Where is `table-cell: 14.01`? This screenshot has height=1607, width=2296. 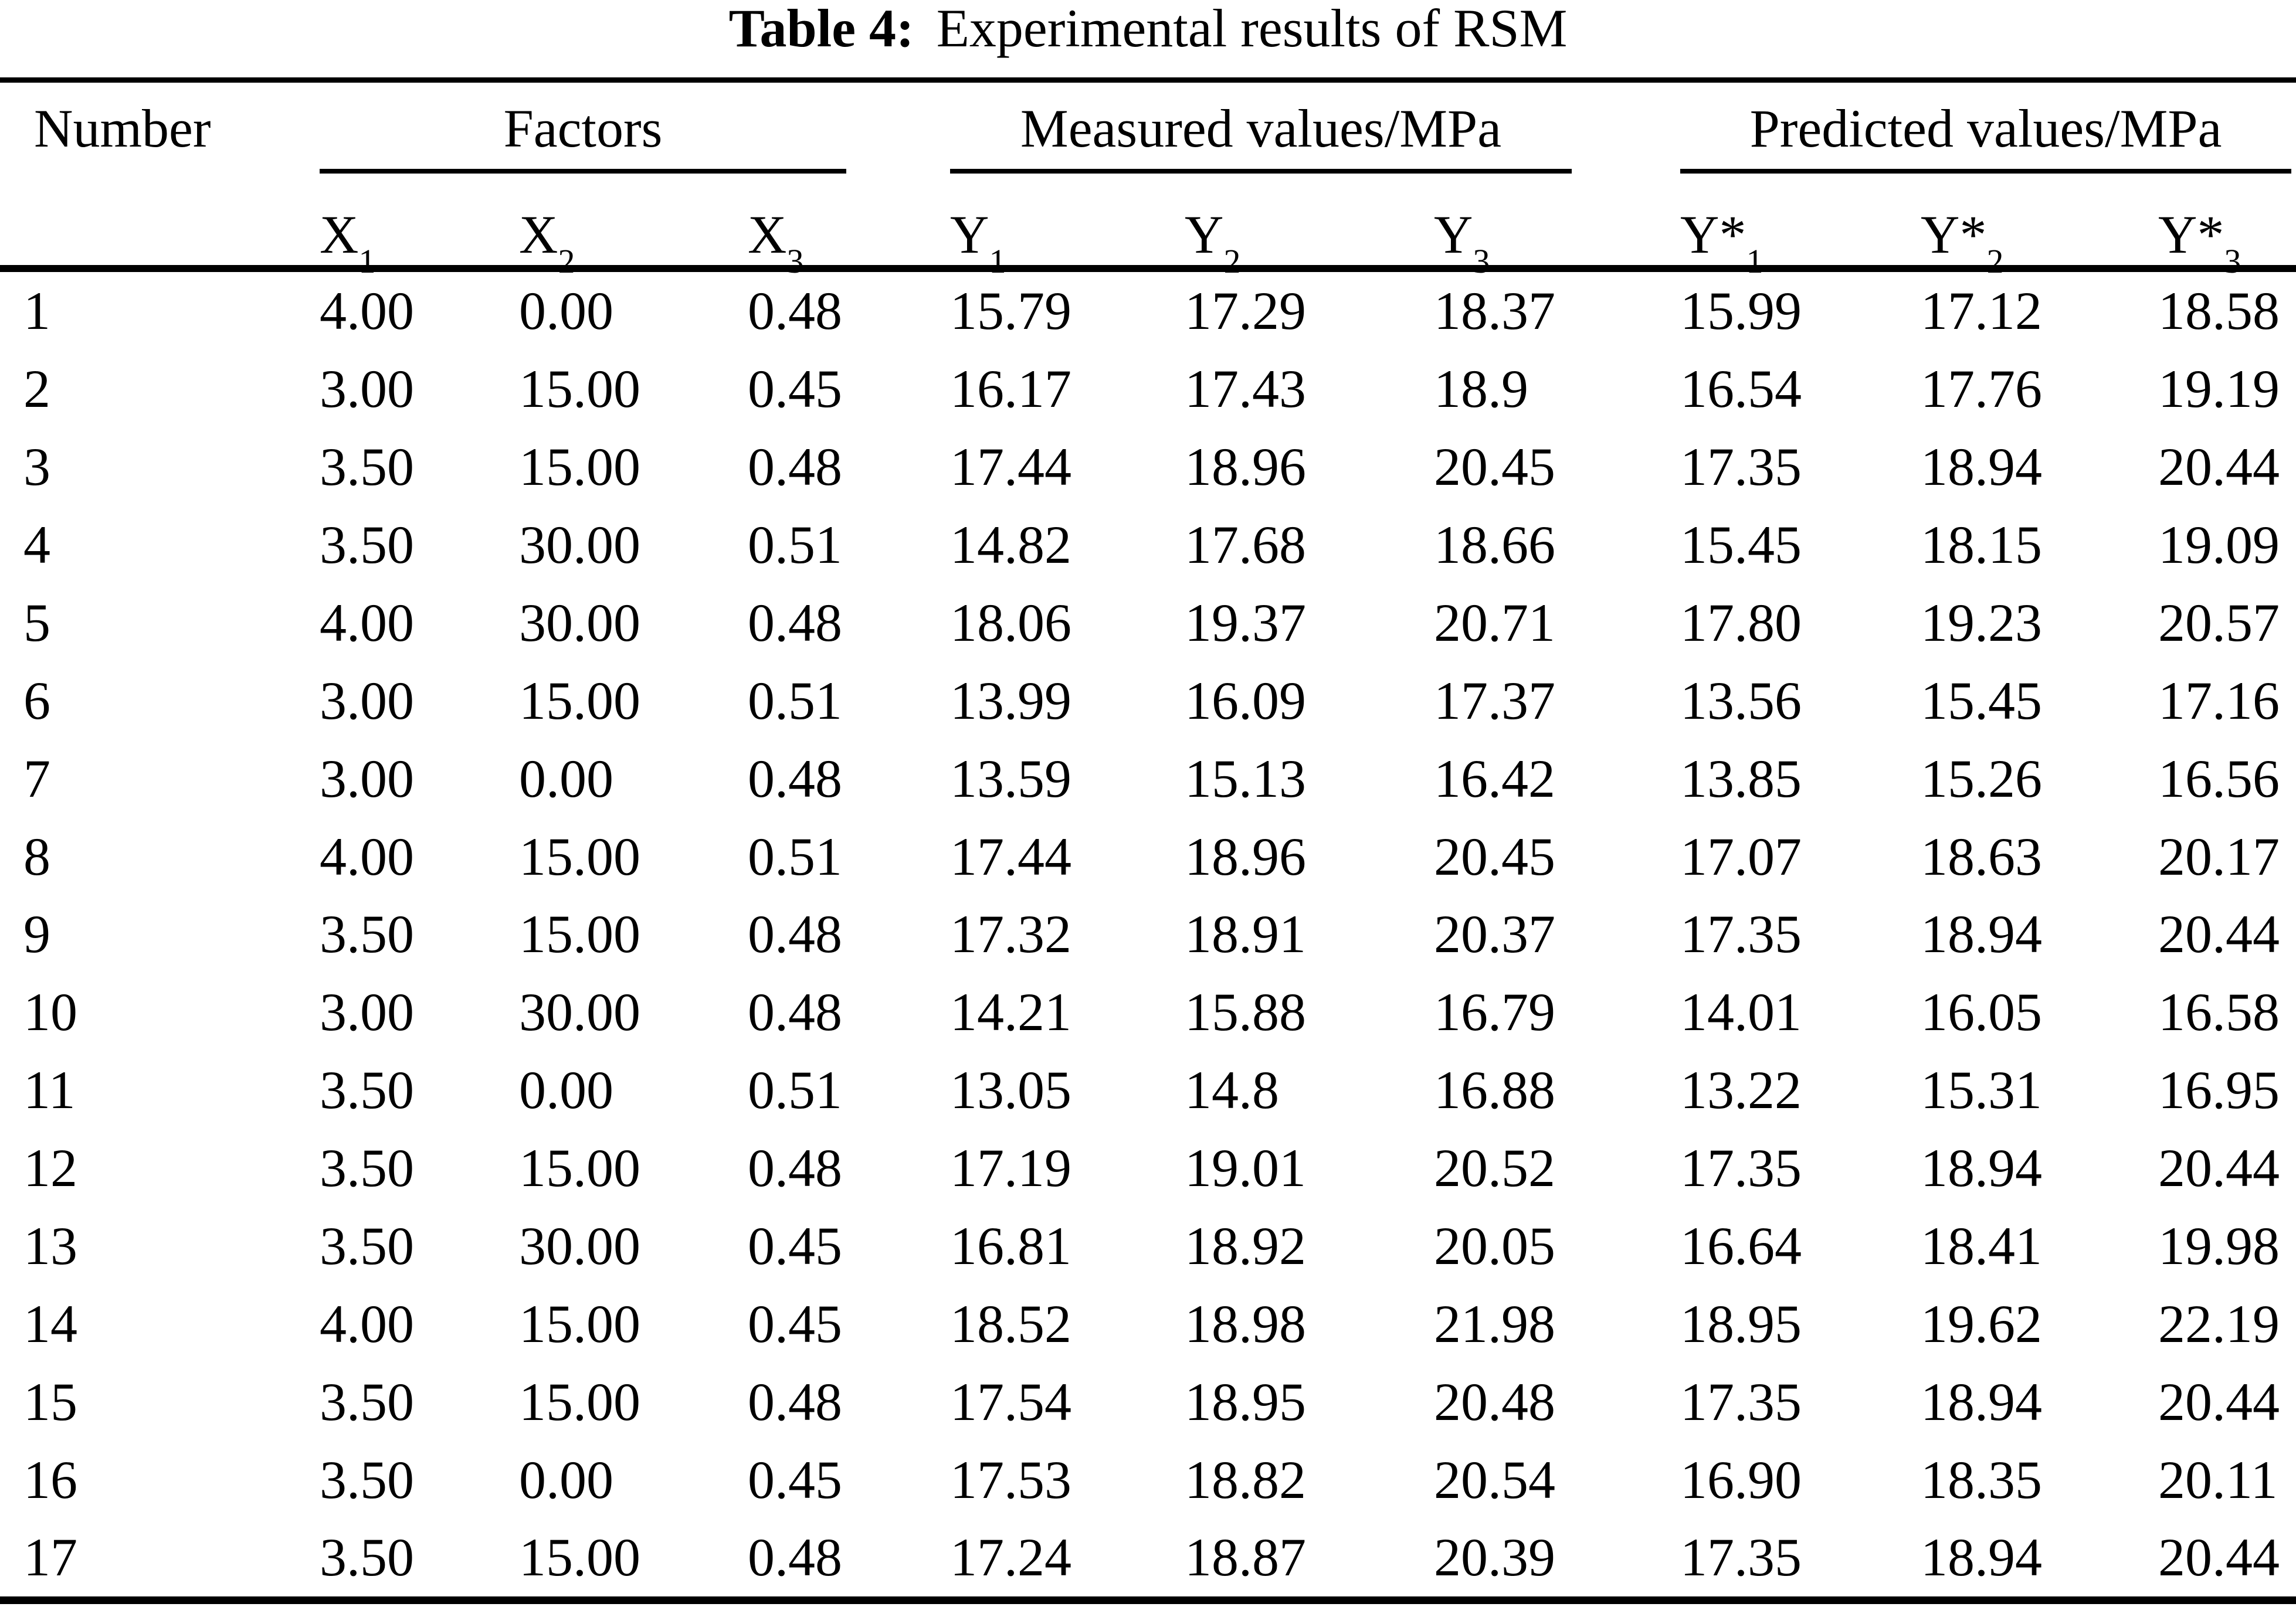 table-cell: 14.01 is located at coordinates (1741, 1012).